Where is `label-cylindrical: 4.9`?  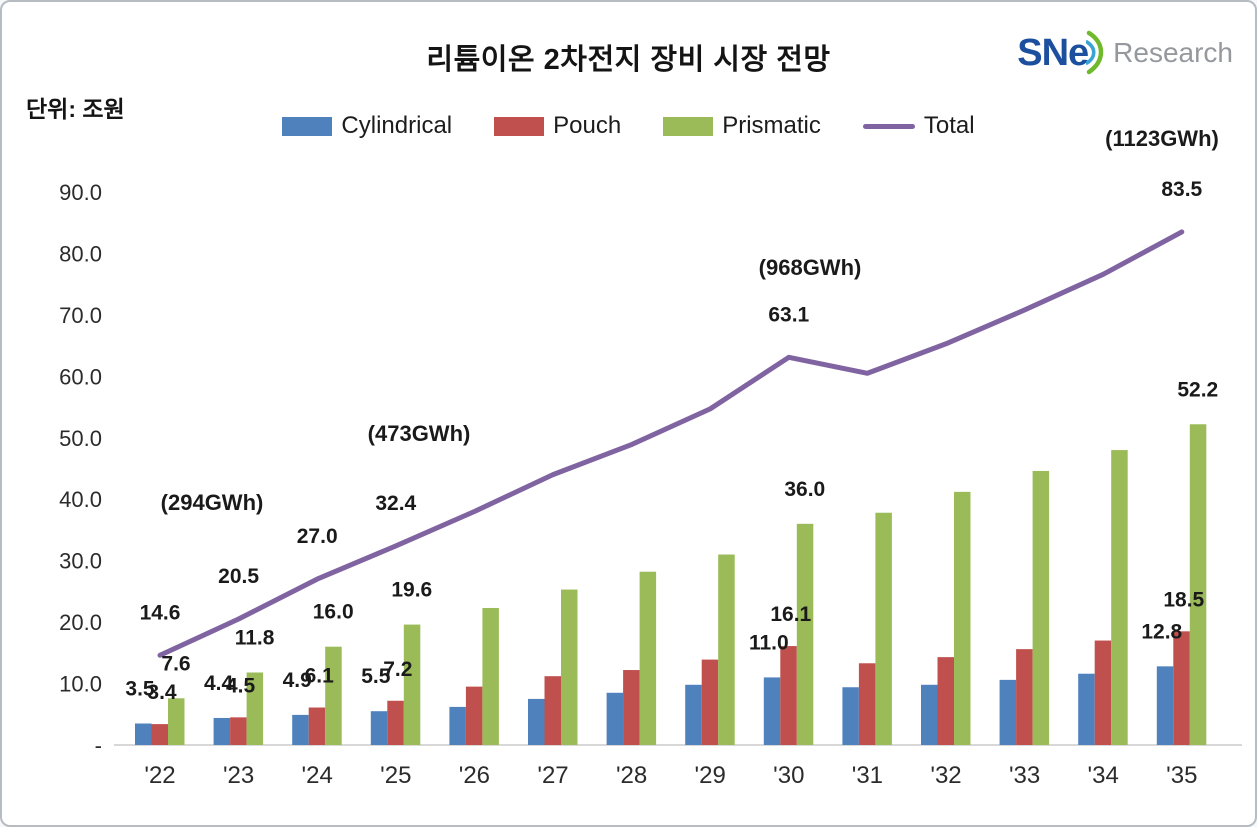 label-cylindrical: 4.9 is located at coordinates (297, 680).